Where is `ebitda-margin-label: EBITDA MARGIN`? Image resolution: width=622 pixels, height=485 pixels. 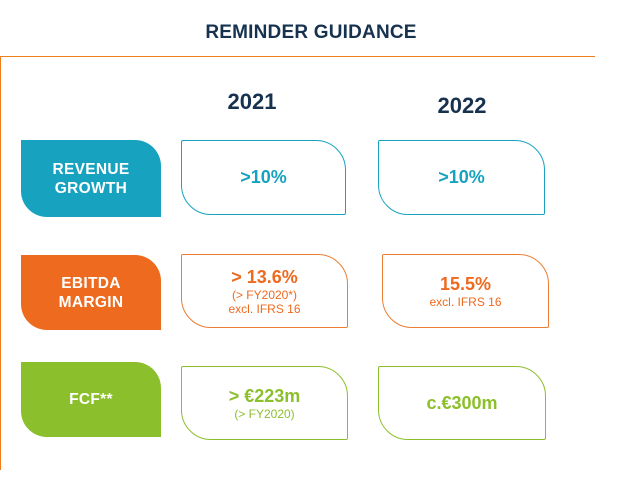 ebitda-margin-label: EBITDA MARGIN is located at coordinates (91, 292).